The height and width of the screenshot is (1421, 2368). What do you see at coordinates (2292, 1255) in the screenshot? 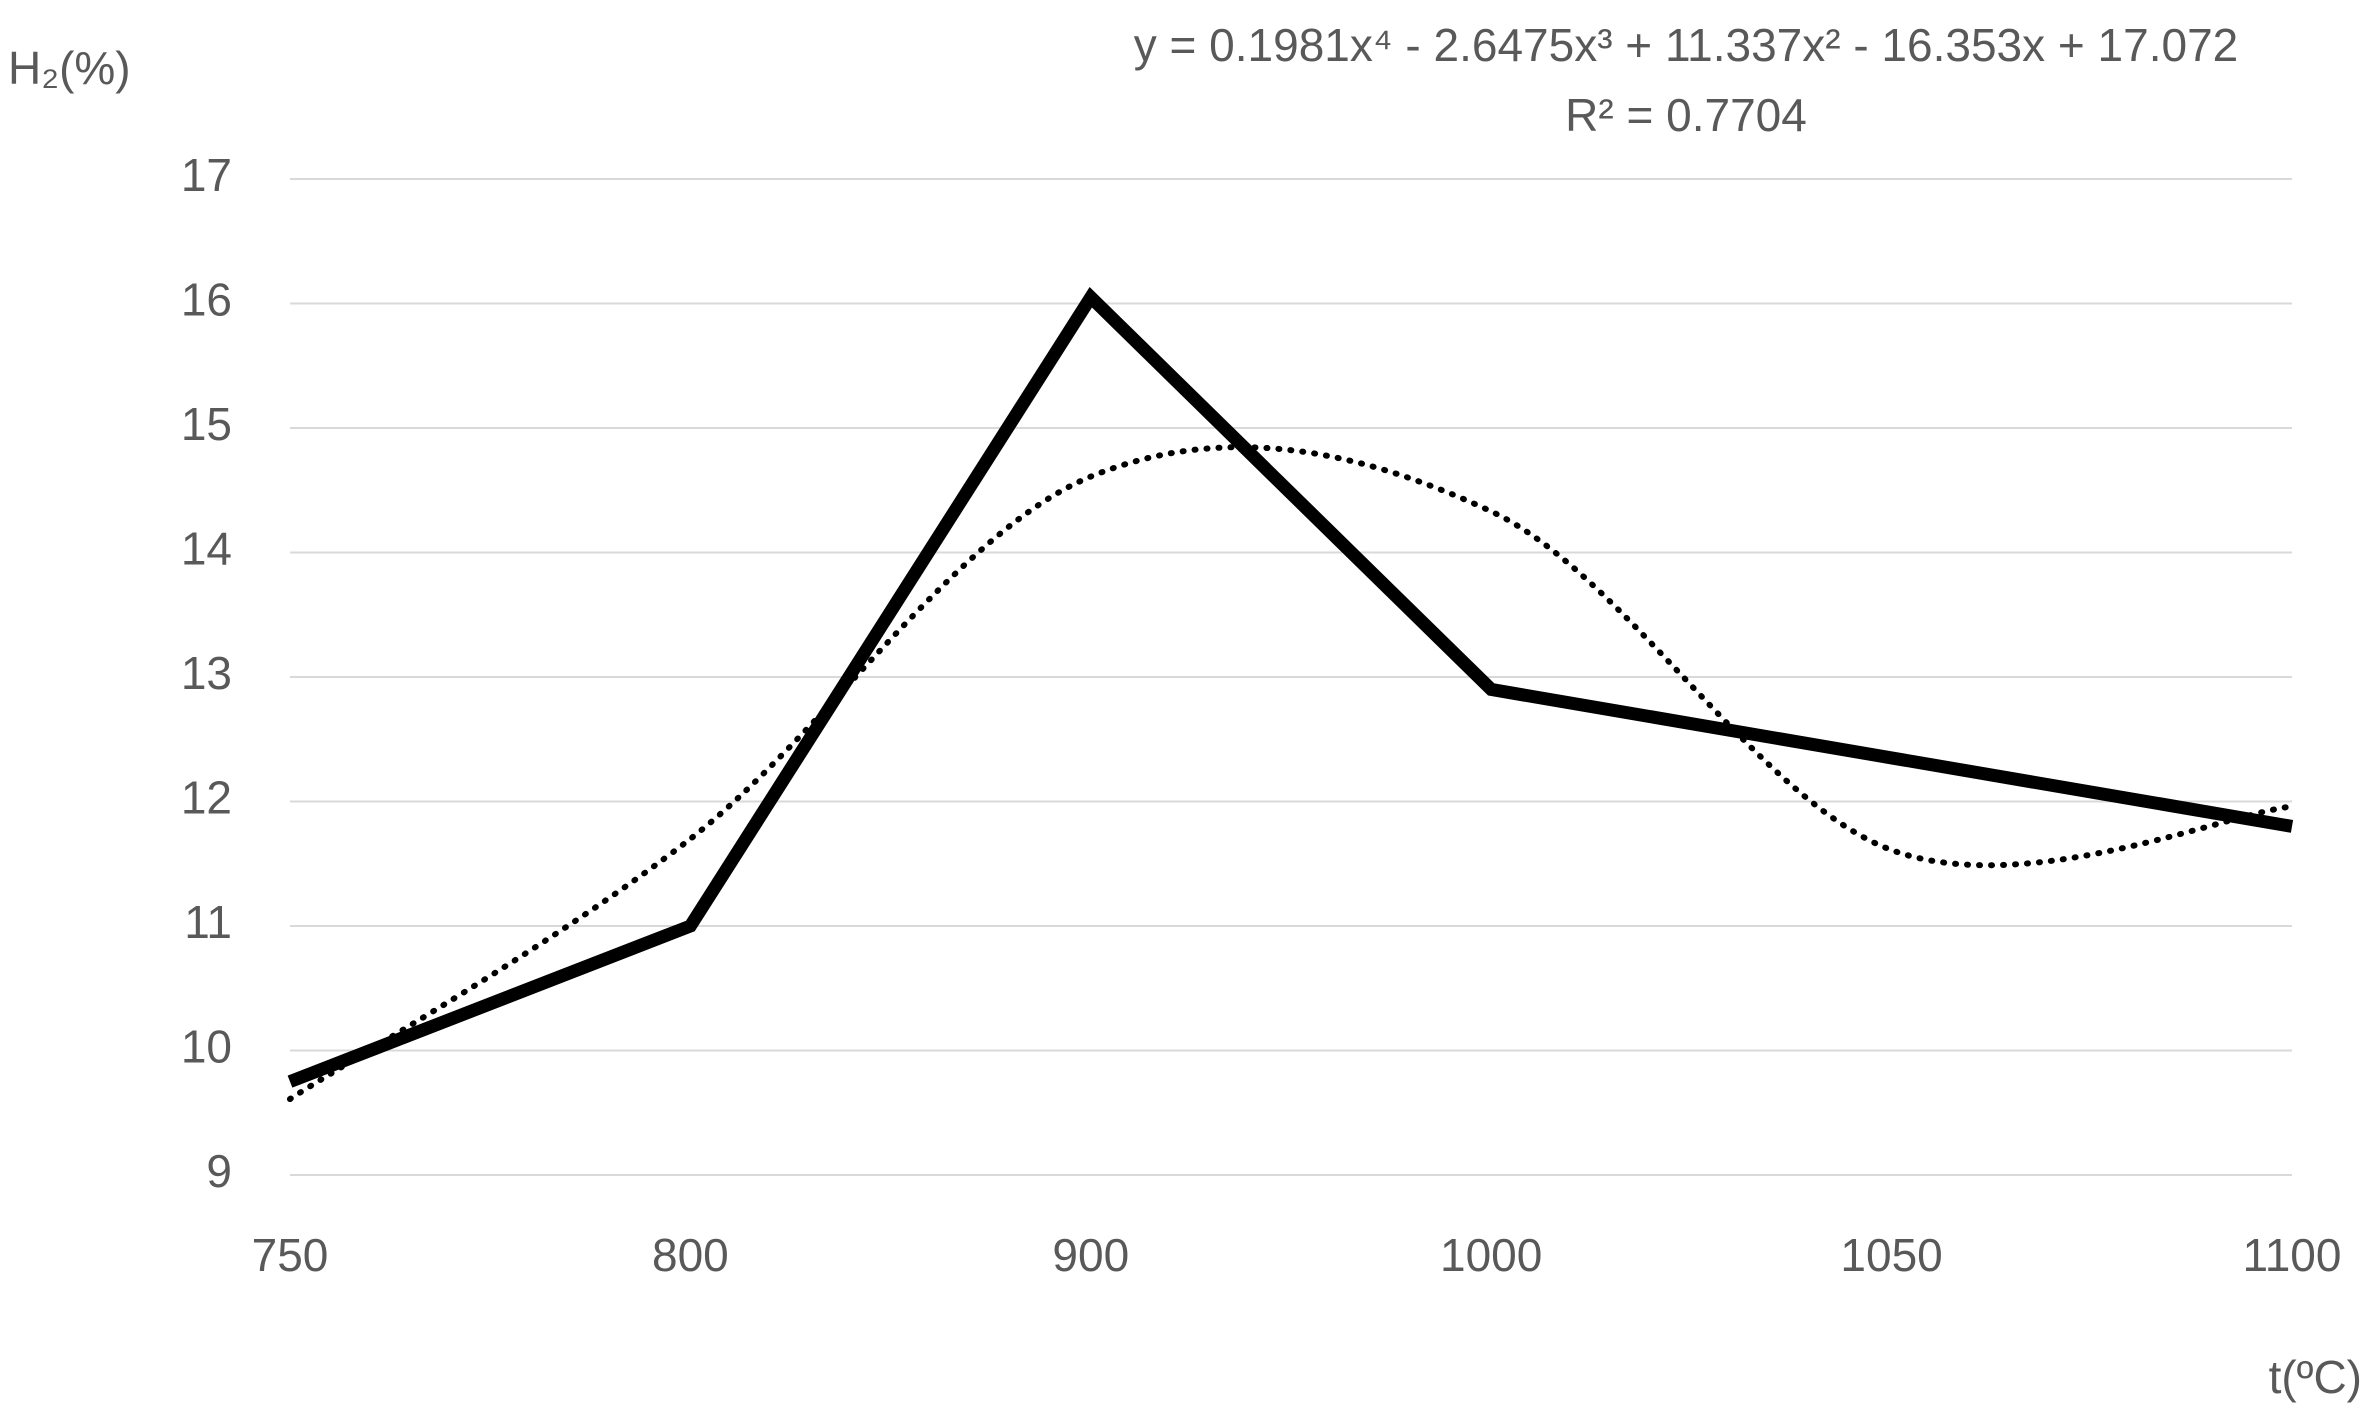
I see `x-tick-label: 1100` at bounding box center [2292, 1255].